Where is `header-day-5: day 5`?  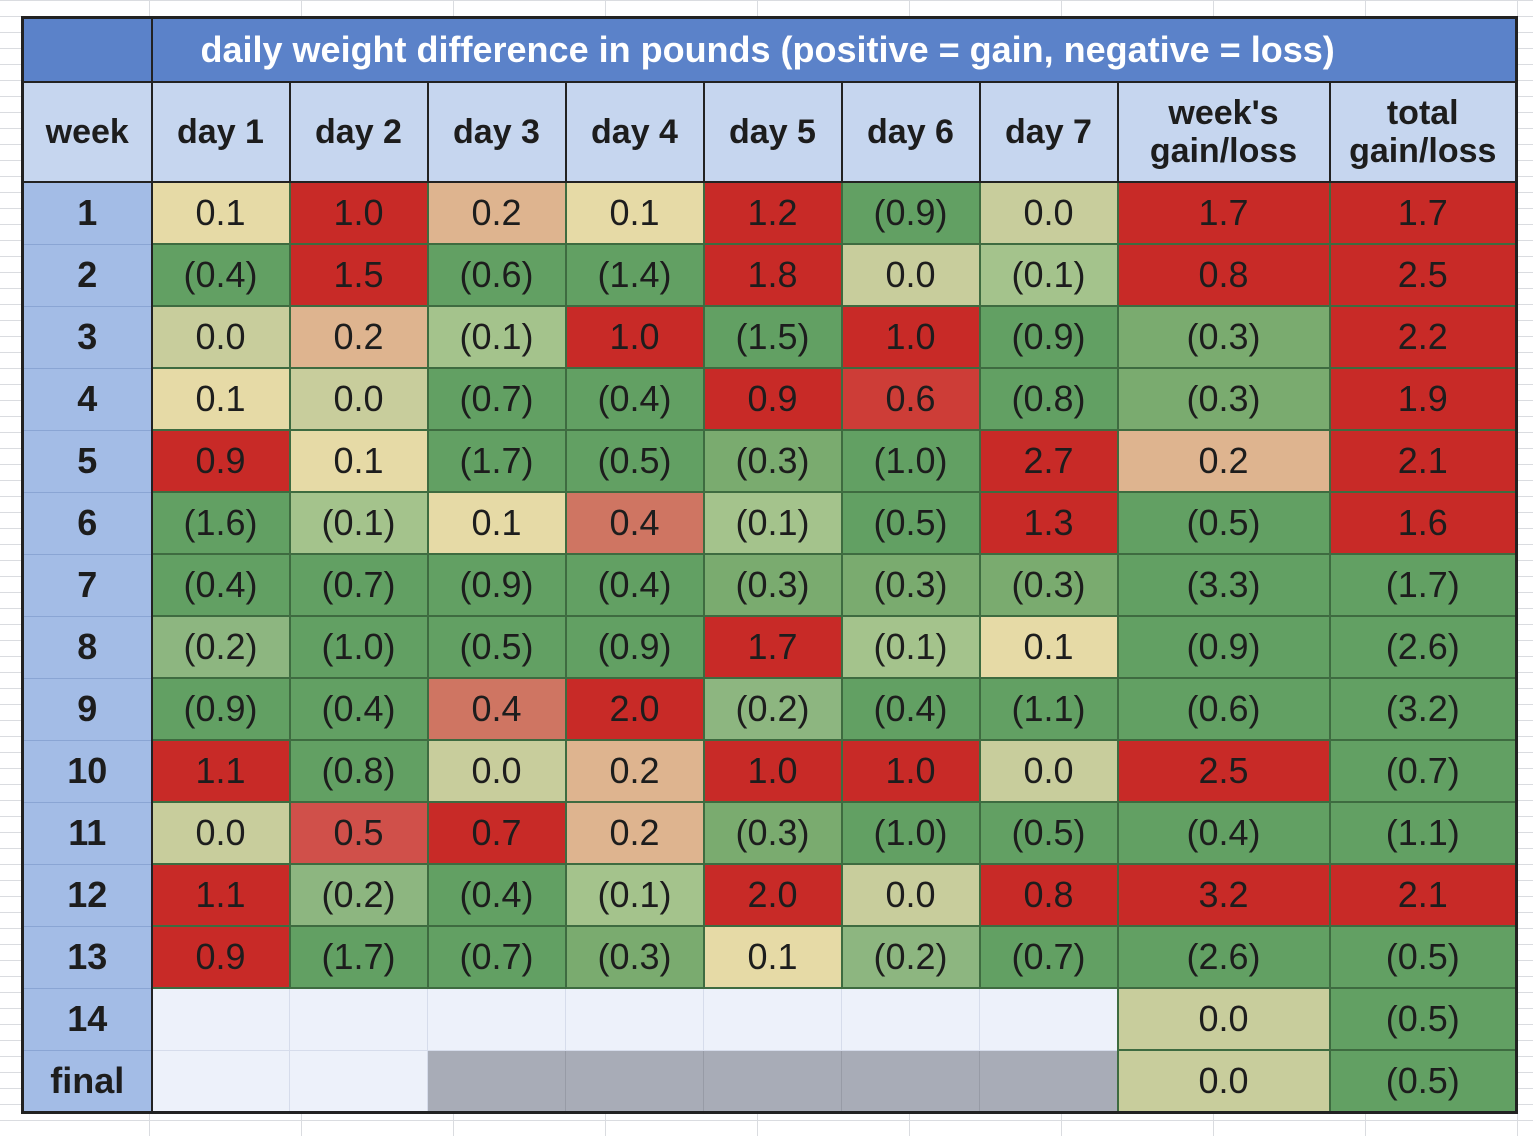 header-day-5: day 5 is located at coordinates (772, 132).